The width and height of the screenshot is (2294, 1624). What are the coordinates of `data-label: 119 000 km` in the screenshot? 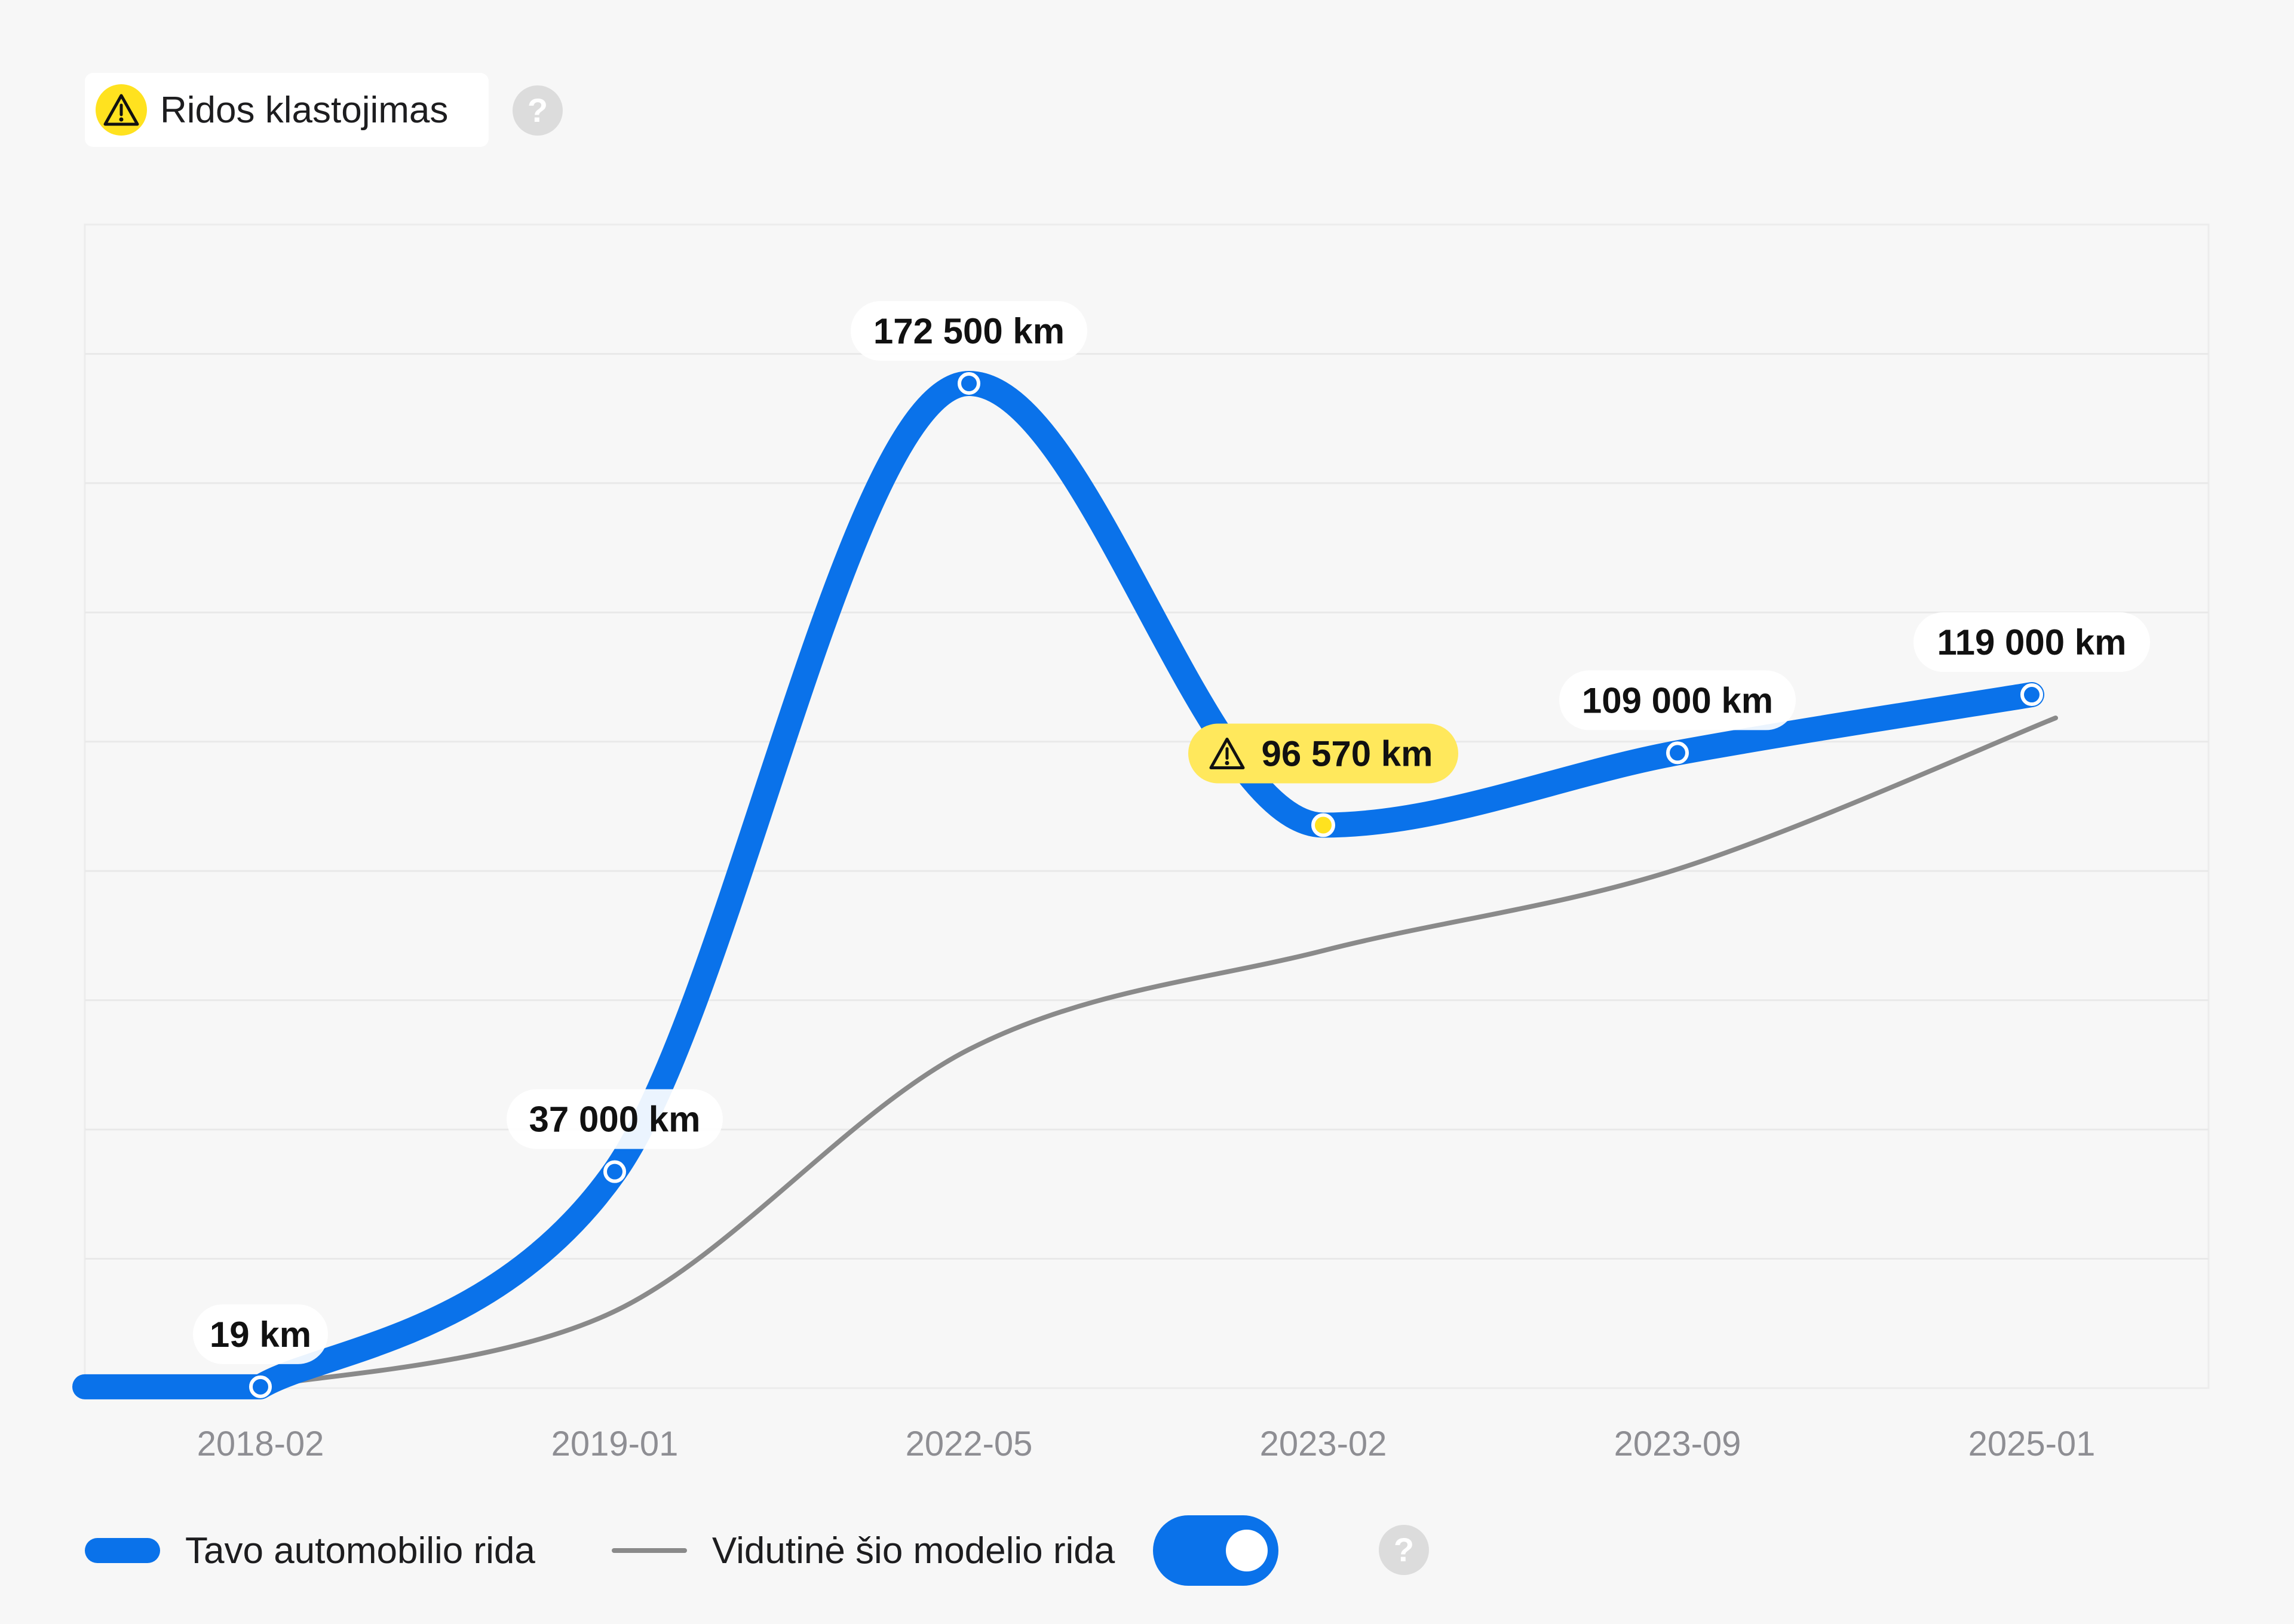 It's located at (2031, 642).